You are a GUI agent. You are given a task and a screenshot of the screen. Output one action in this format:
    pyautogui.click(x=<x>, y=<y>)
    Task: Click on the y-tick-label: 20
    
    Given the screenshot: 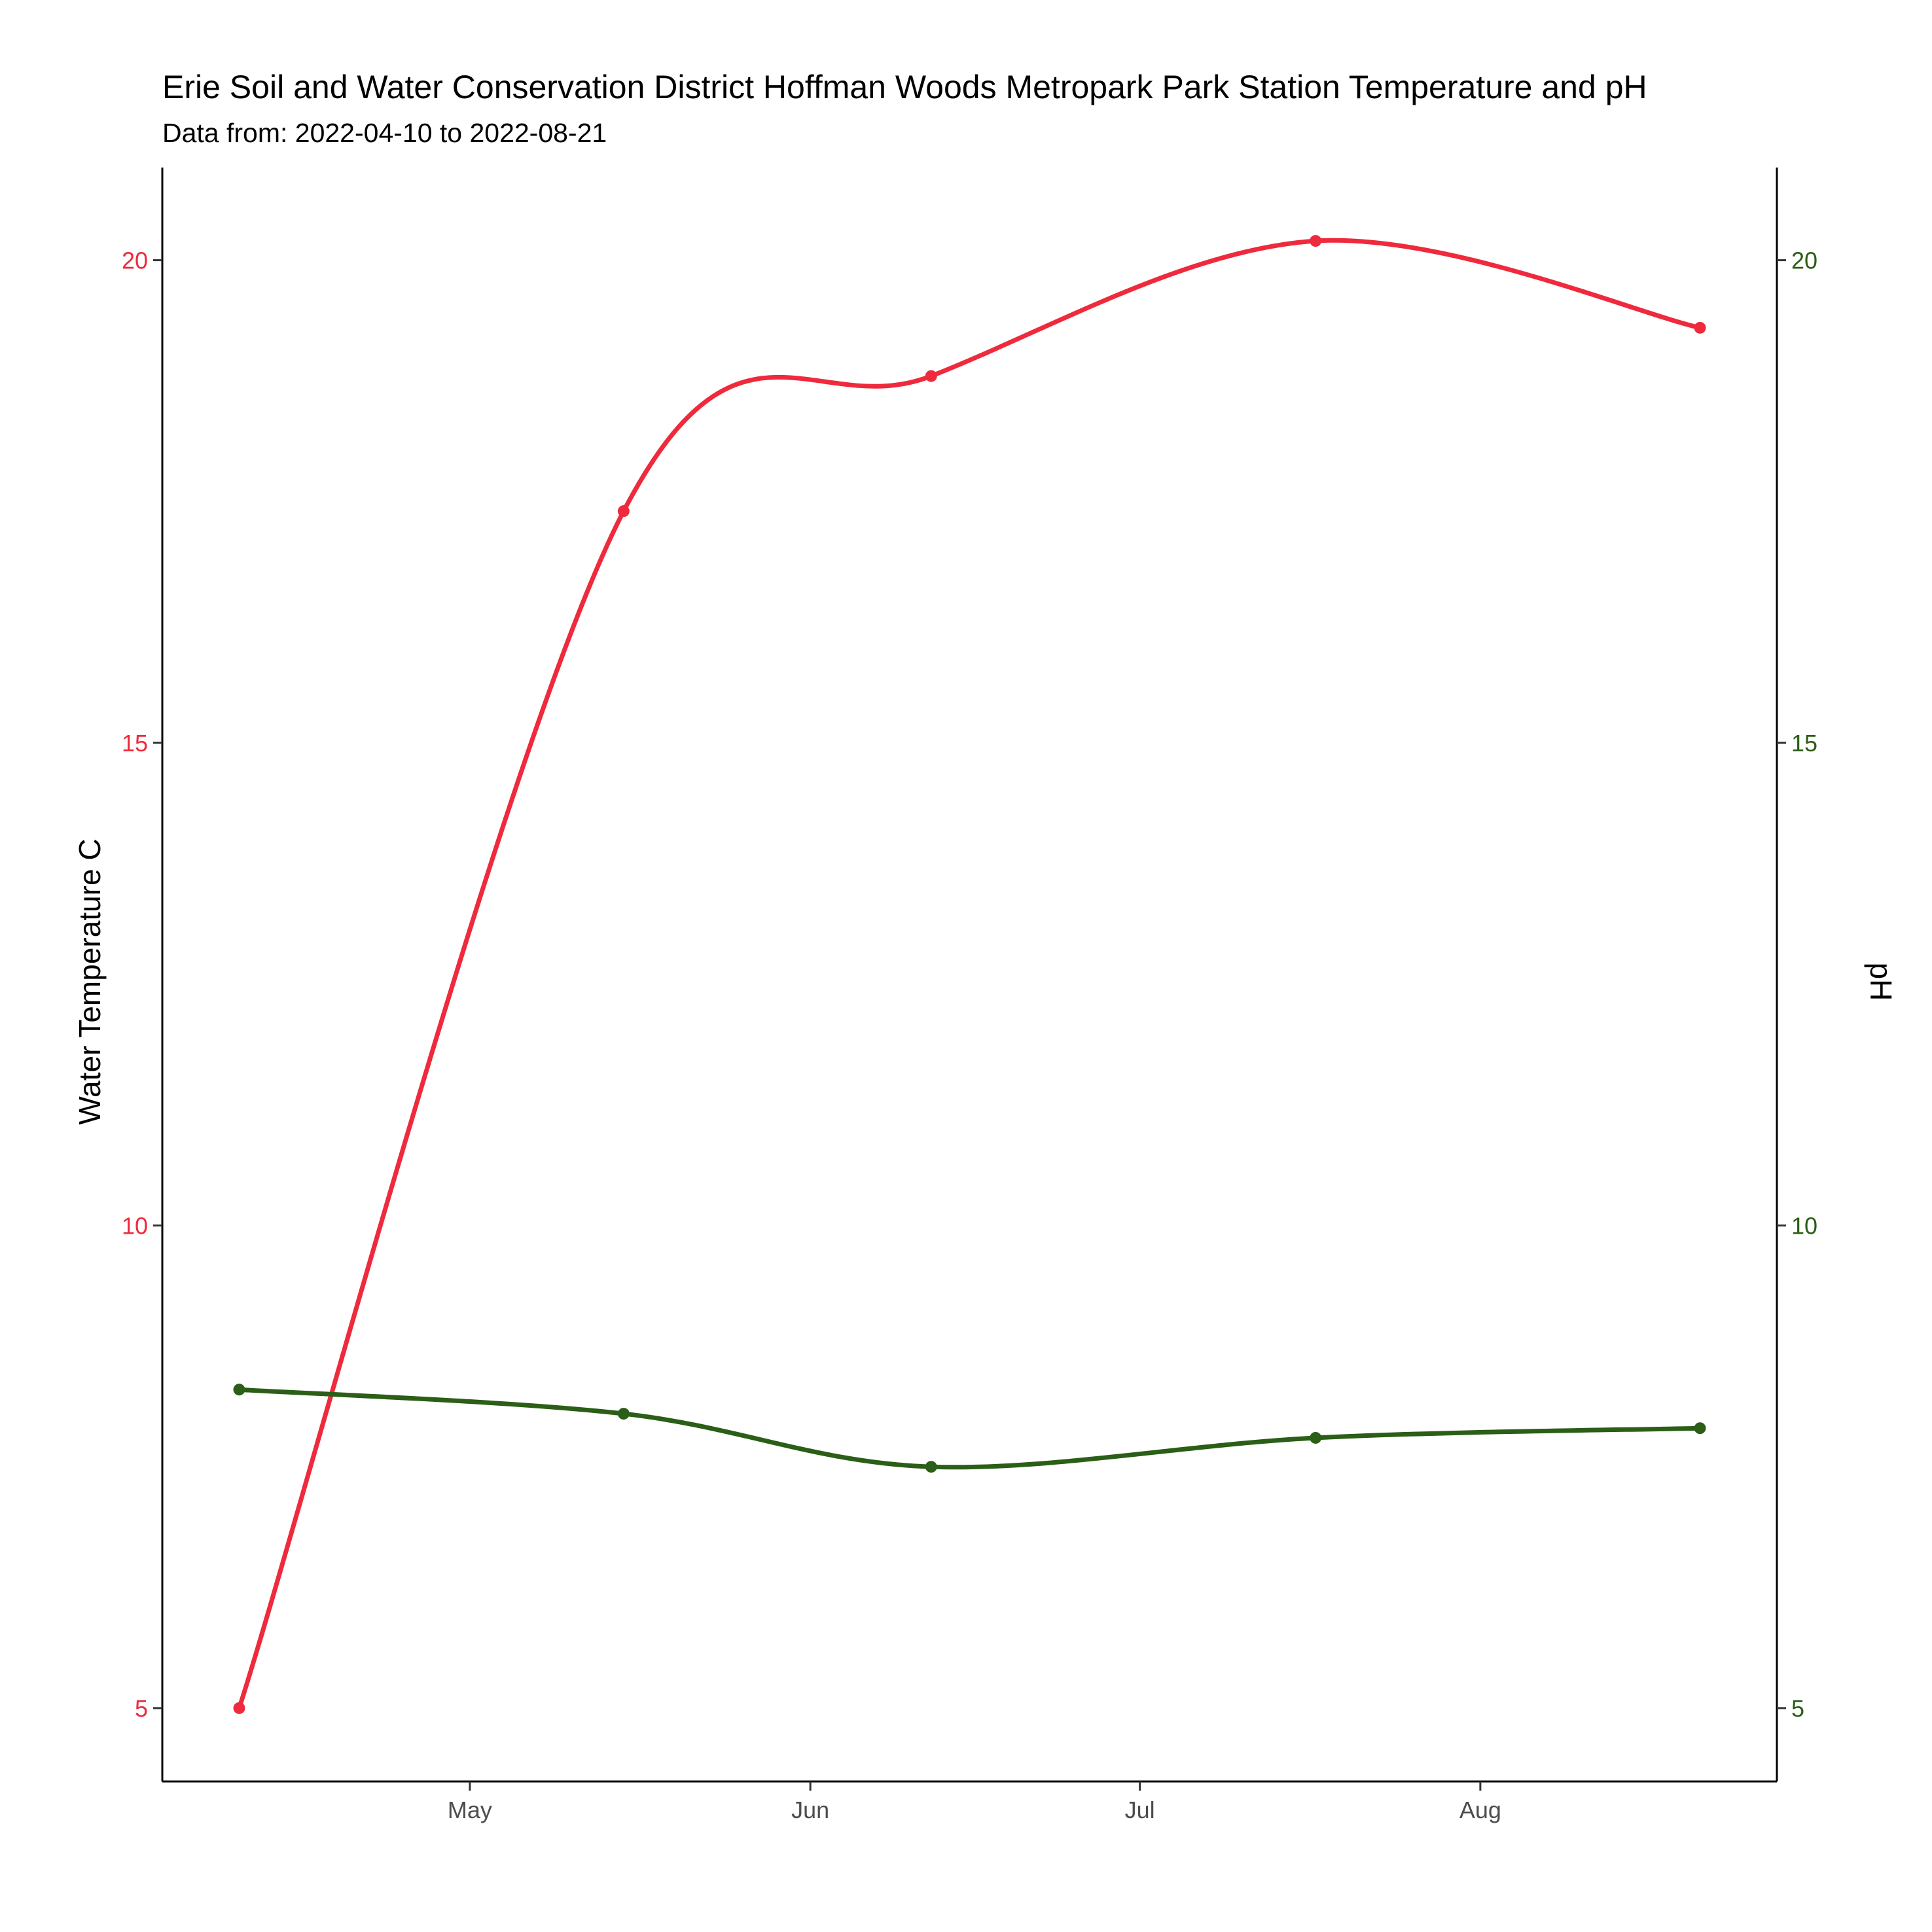 What is the action you would take?
    pyautogui.click(x=135, y=260)
    